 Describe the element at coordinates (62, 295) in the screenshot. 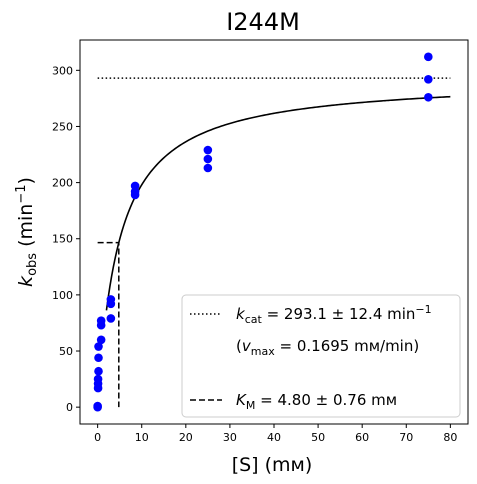

I see `y-tick-label: 100` at that location.